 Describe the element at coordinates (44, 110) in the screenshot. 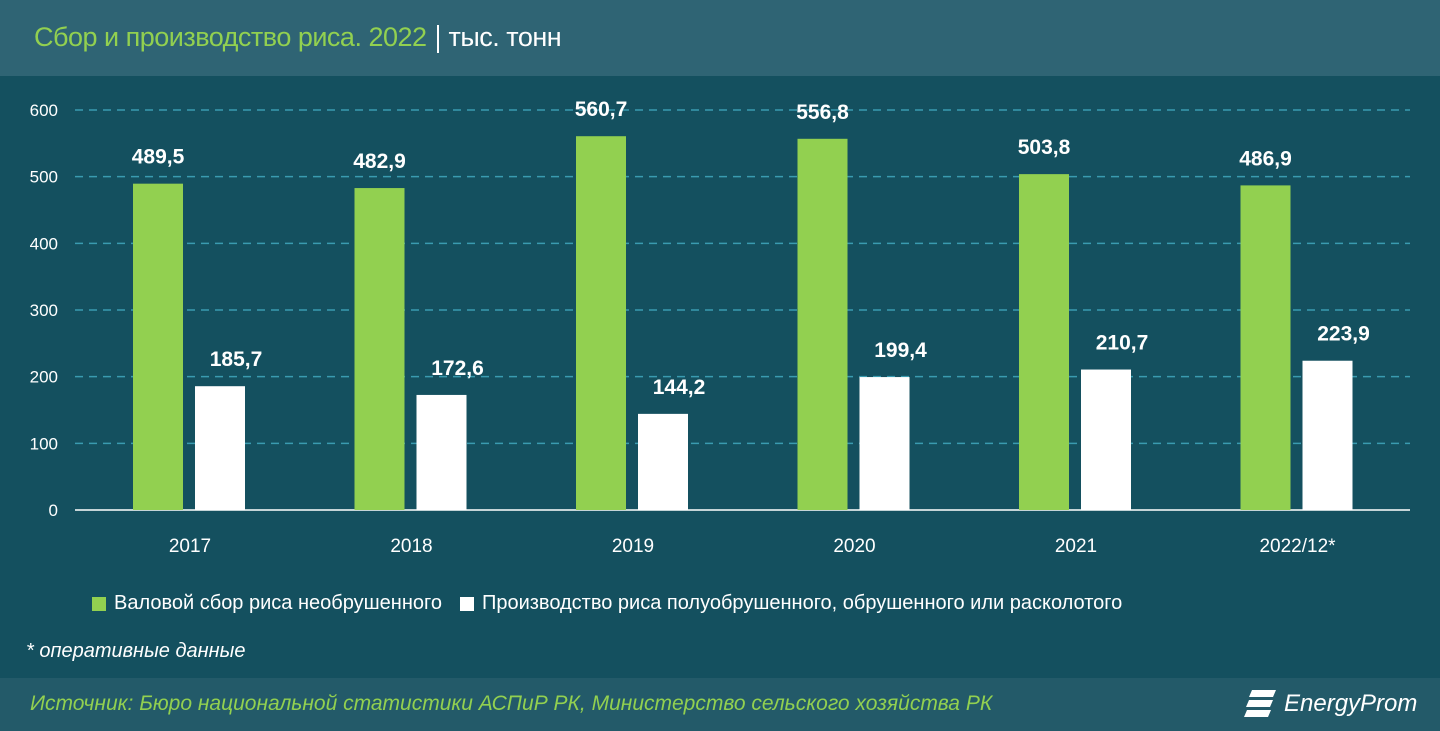

I see `y-tick-label: 600` at that location.